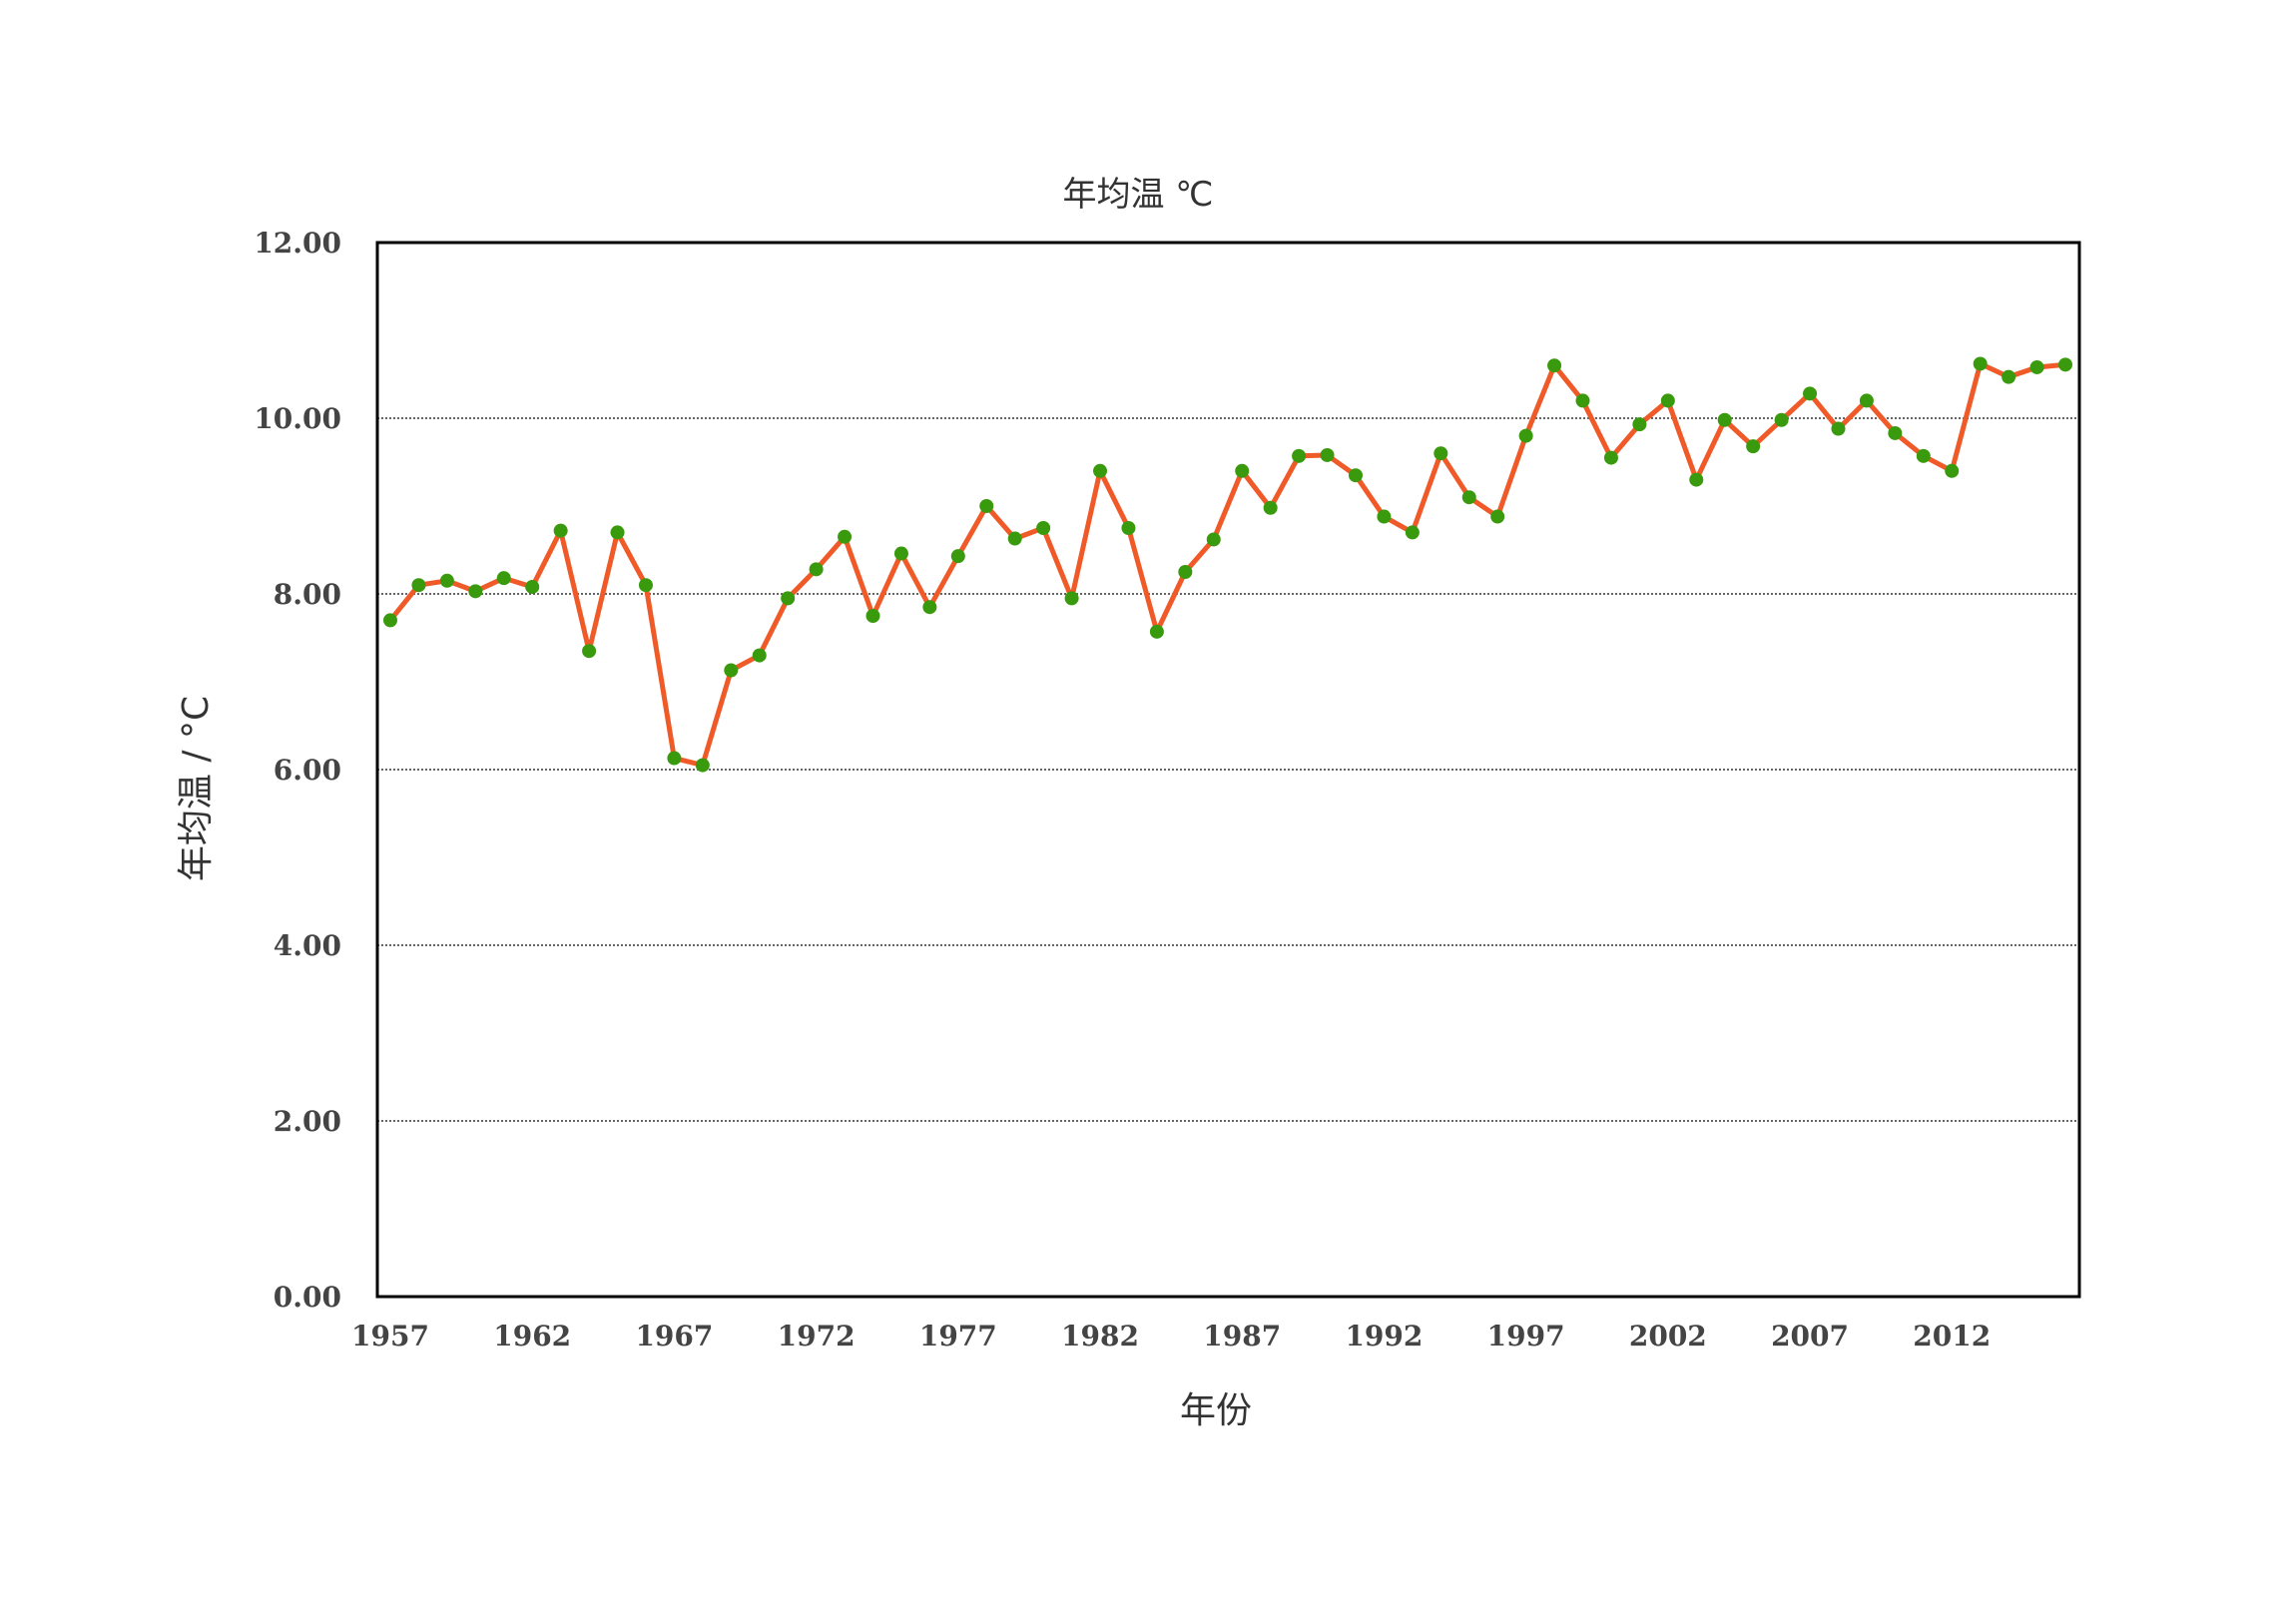 This screenshot has width=2296, height=1624. Describe the element at coordinates (958, 1336) in the screenshot. I see `x-tick-label: 1977` at that location.